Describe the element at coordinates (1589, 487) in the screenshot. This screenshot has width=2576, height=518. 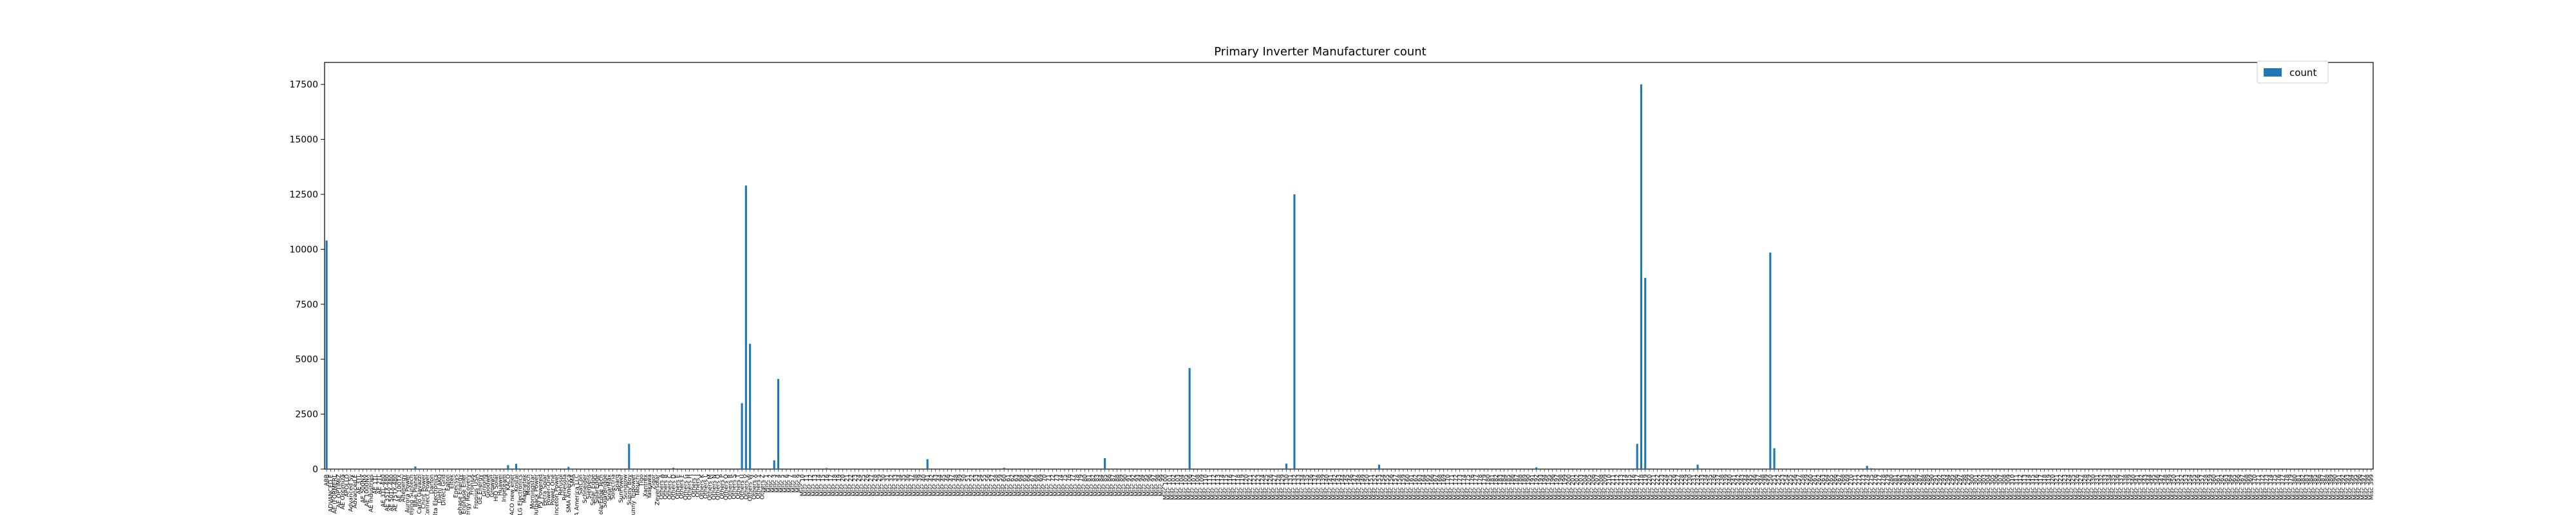
I see `x-tick-label: Misc 205` at that location.